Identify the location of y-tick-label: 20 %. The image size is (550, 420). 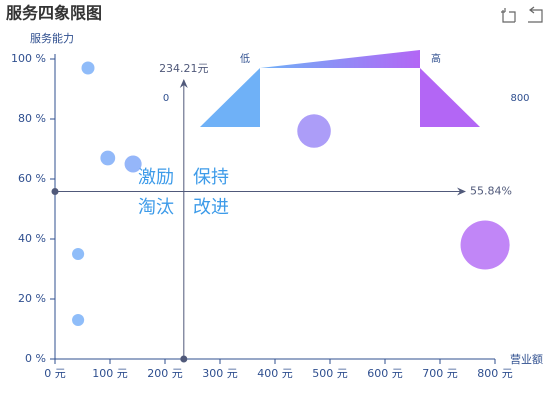
(32, 298).